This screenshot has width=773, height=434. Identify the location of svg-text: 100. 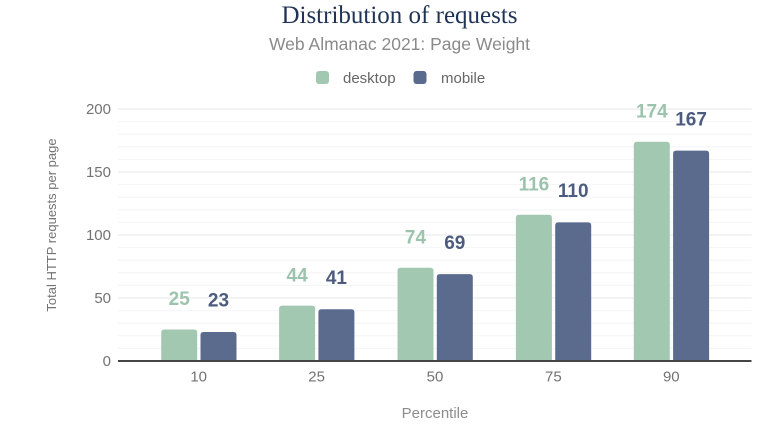
(98, 235).